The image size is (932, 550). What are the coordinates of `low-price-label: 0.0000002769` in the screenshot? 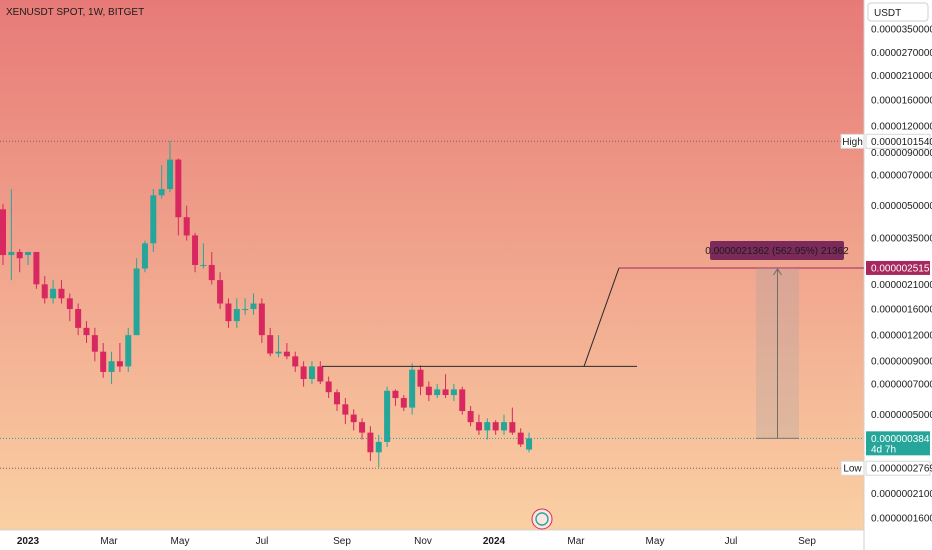 It's located at (901, 469).